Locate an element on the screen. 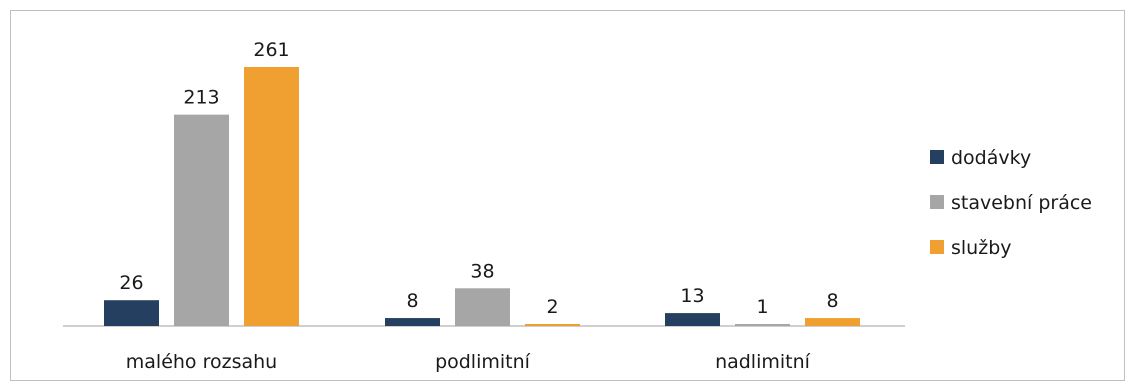 The image size is (1127, 383). legend-label-1: dodávky is located at coordinates (991, 158).